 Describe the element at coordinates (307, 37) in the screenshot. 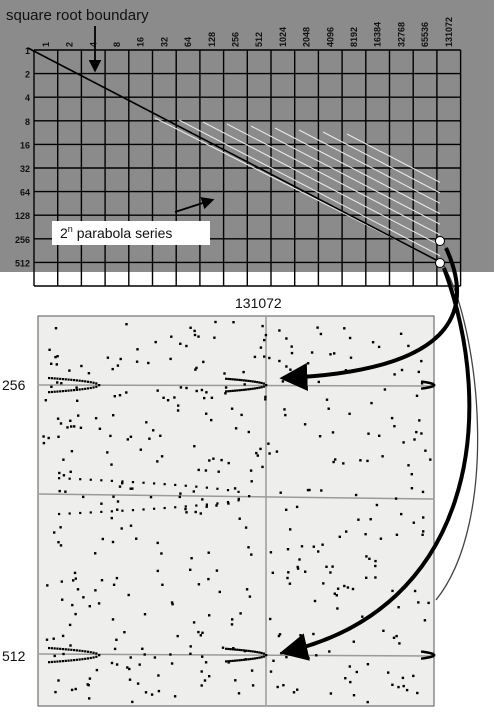

I see `column-label: 2048` at that location.